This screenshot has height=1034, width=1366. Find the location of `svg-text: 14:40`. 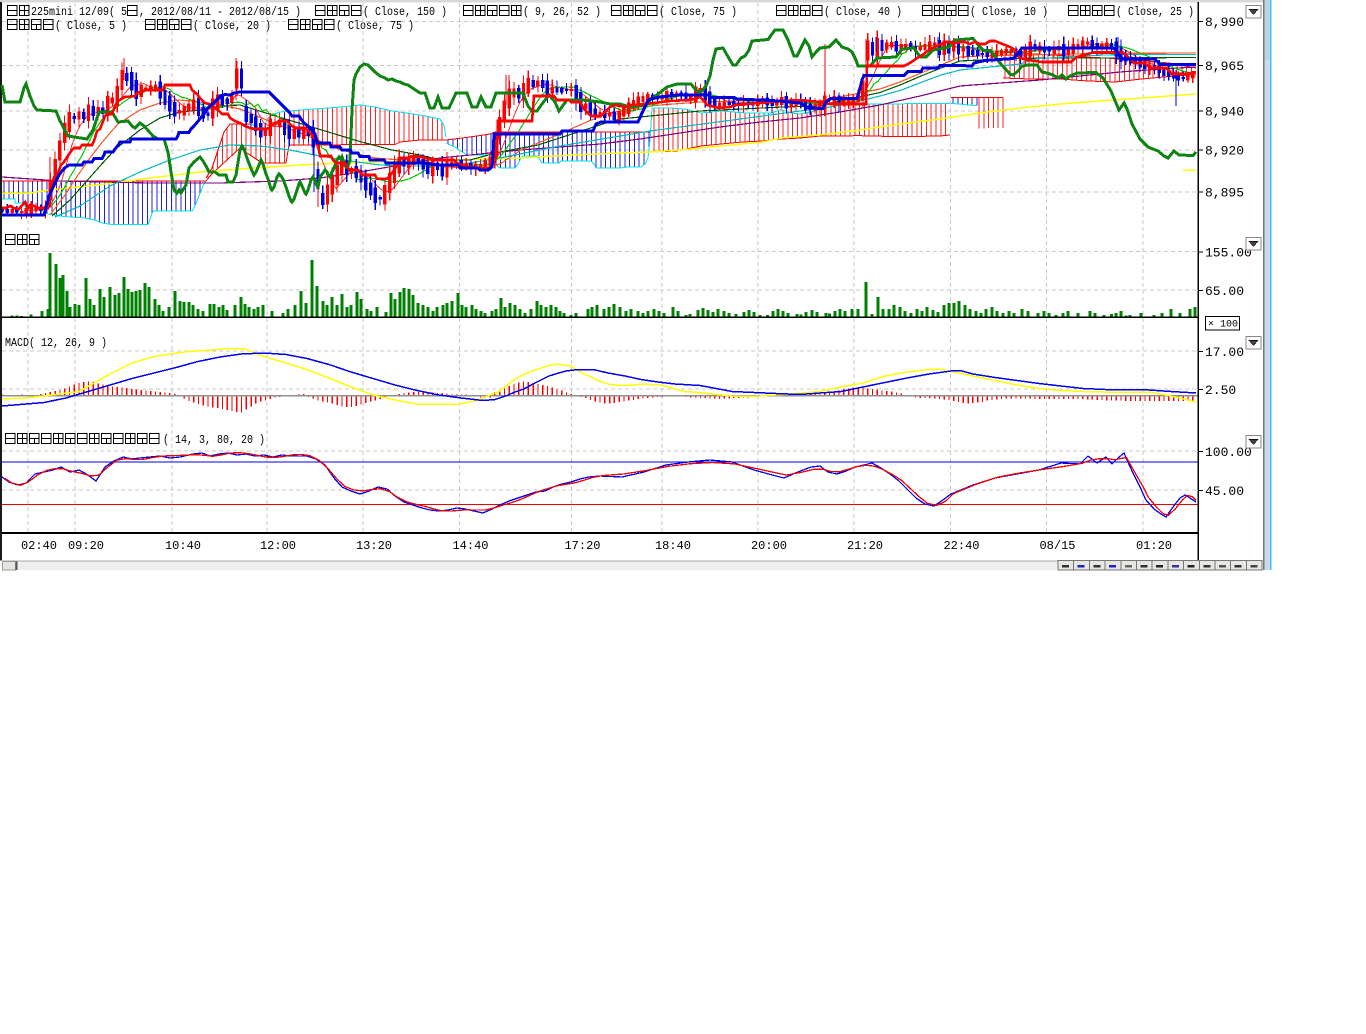

svg-text: 14:40 is located at coordinates (470, 546).